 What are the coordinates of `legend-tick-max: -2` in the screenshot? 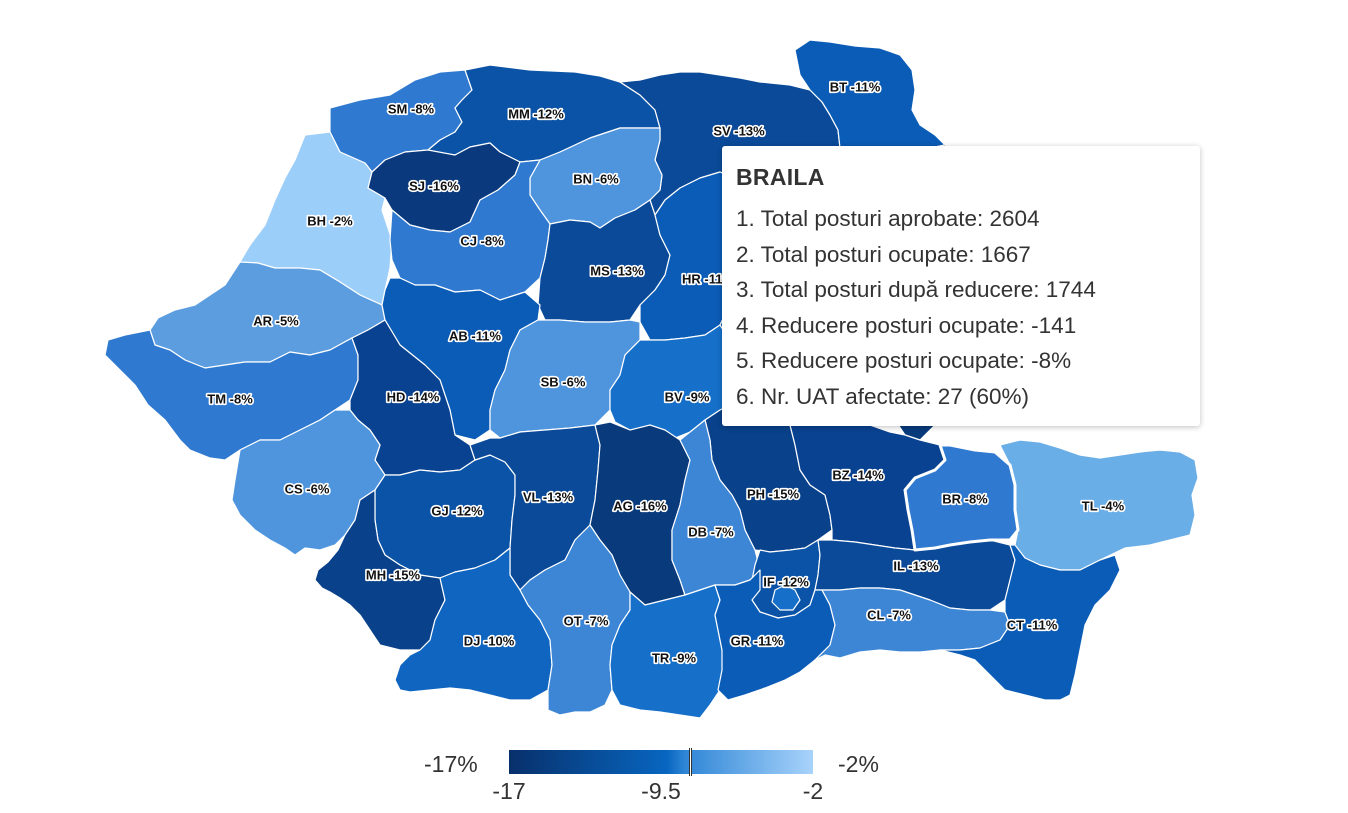 It's located at (813, 791).